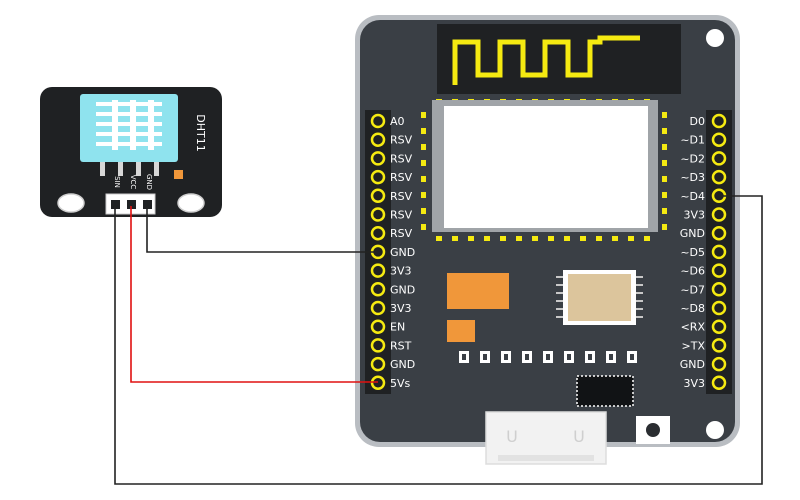  Describe the element at coordinates (694, 345) in the screenshot. I see `right-pin-label: >TX` at that location.